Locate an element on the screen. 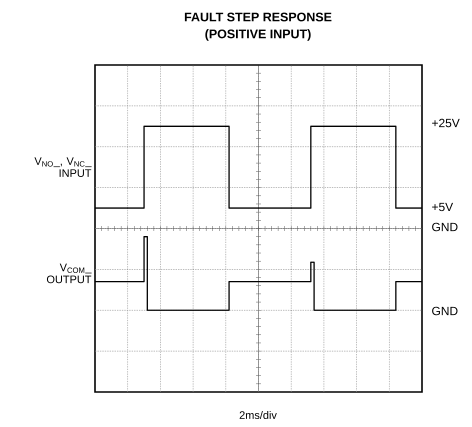  text: 2ms/div is located at coordinates (258, 415).